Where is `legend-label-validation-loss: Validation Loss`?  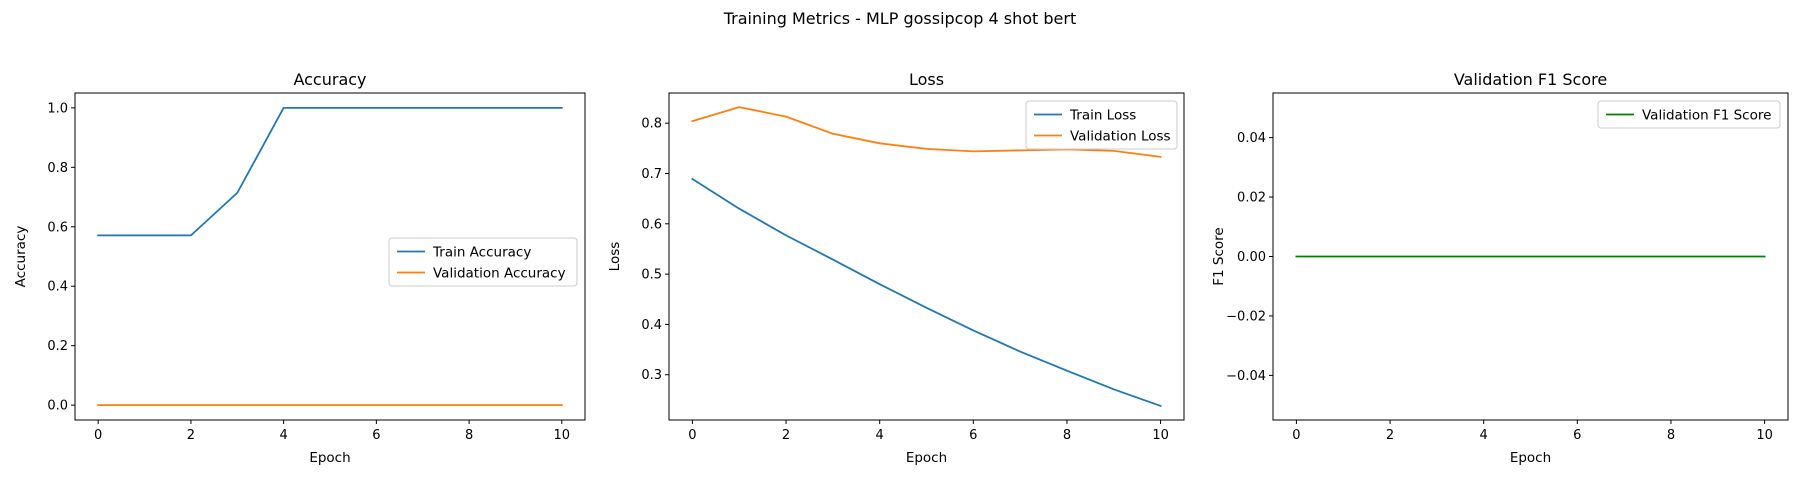
legend-label-validation-loss: Validation Loss is located at coordinates (1120, 137).